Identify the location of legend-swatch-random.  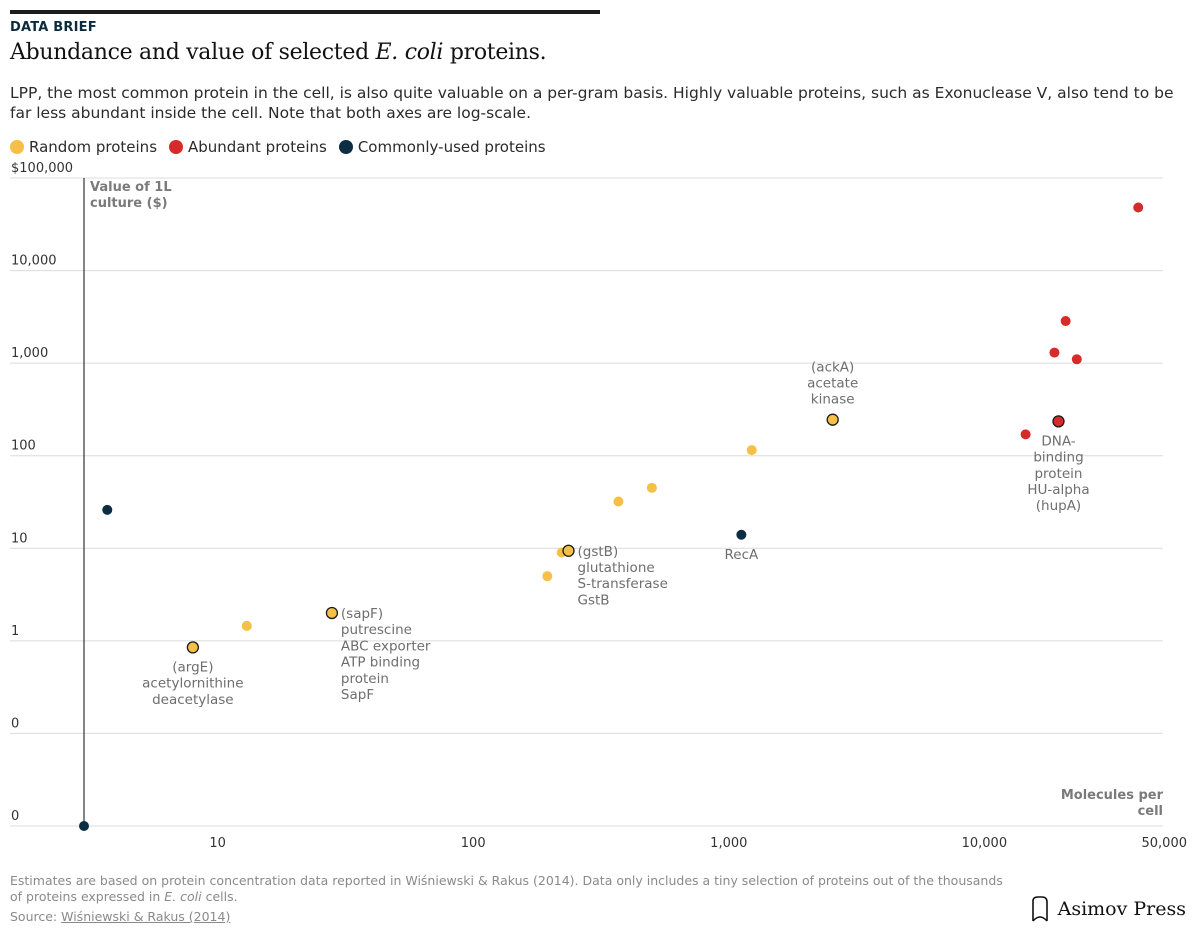
(17, 147).